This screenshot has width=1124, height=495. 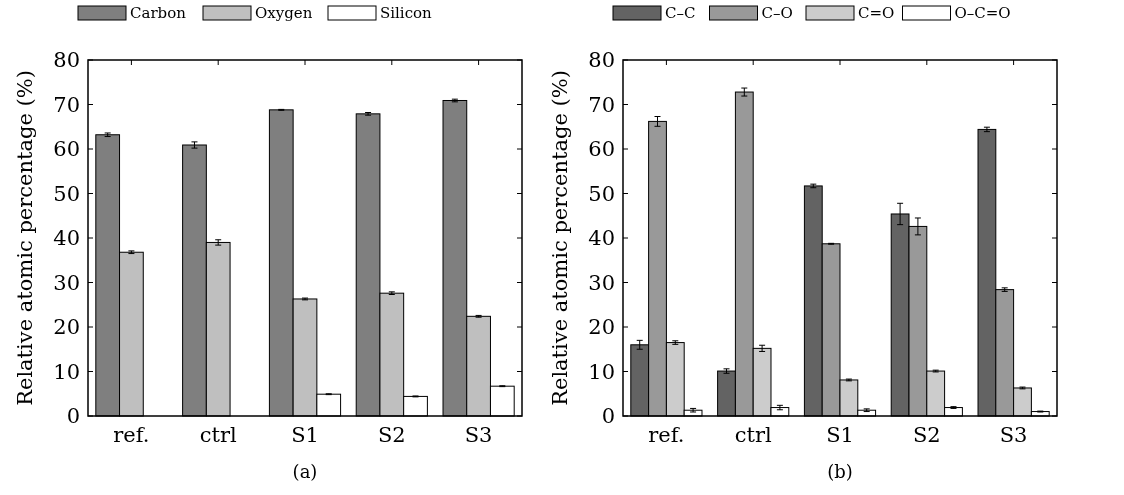 What do you see at coordinates (876, 13) in the screenshot?
I see `legend-label: C=O` at bounding box center [876, 13].